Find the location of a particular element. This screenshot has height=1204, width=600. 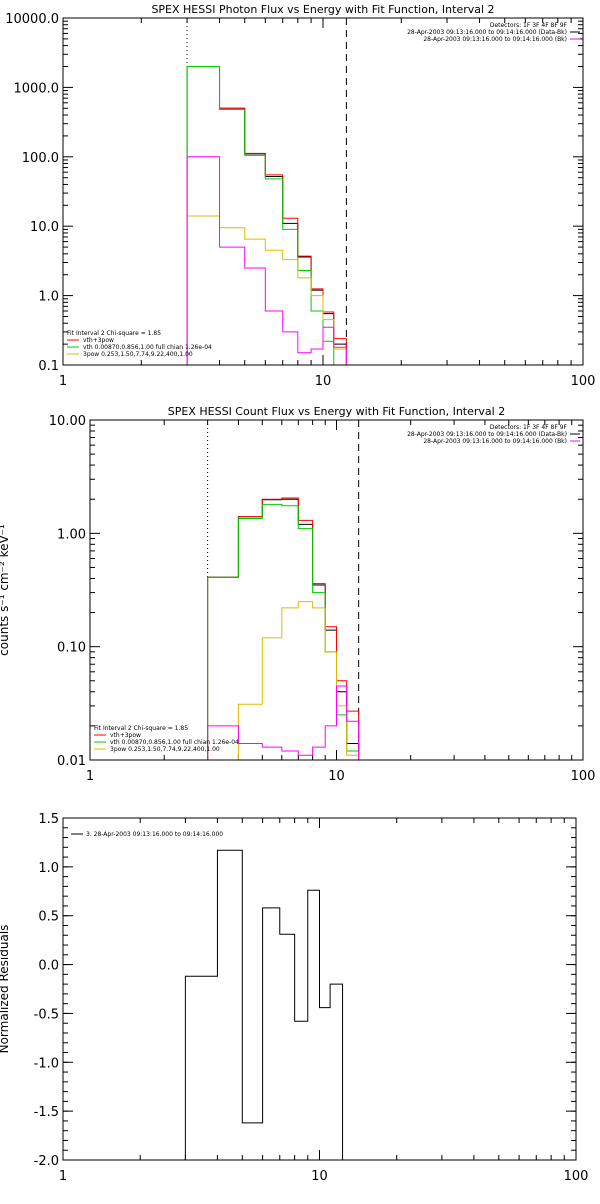

y-tick-label: -1.0 is located at coordinates (46, 1063).